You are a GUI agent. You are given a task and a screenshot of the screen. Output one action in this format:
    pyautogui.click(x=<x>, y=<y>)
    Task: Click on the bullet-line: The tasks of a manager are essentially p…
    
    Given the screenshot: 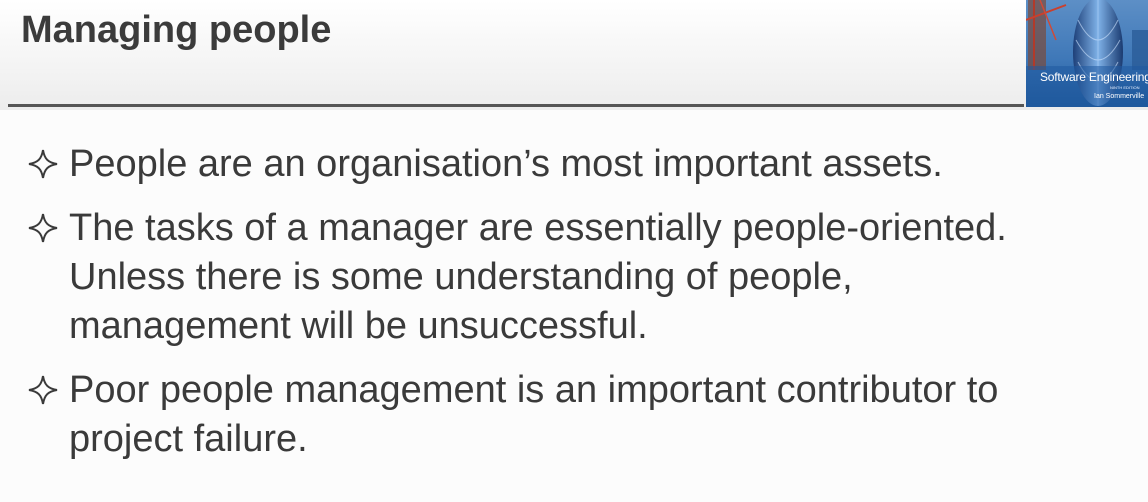 What is the action you would take?
    pyautogui.click(x=538, y=228)
    